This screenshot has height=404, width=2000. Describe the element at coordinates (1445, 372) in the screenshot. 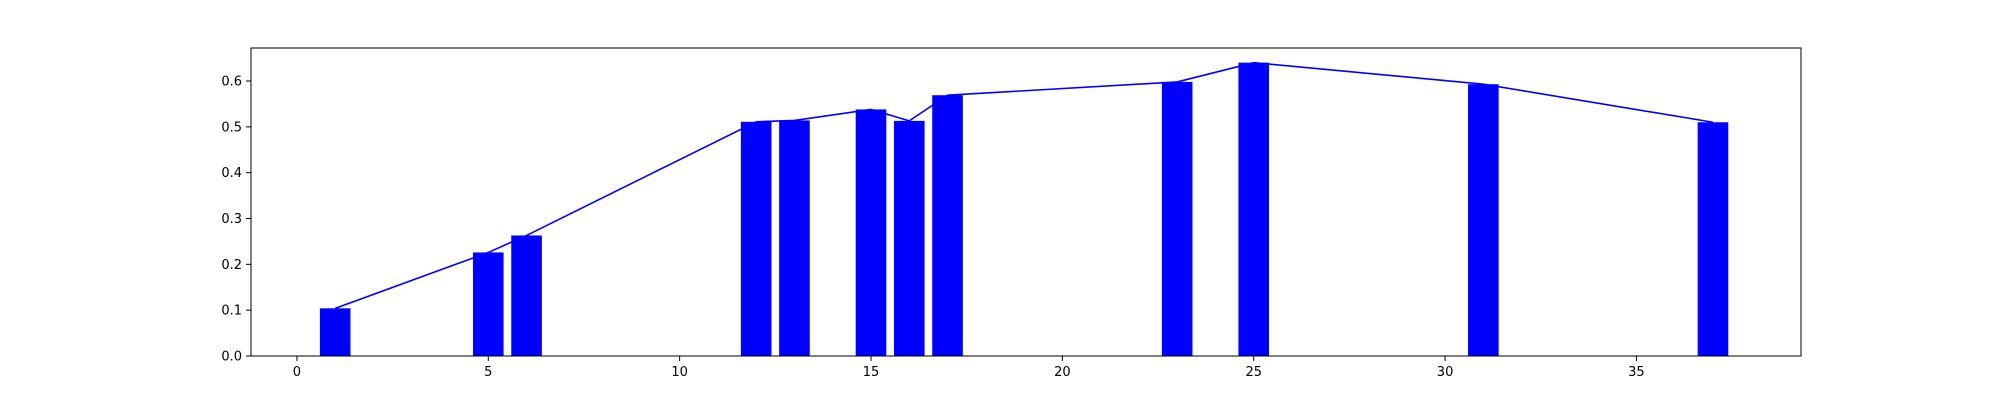

I see `x-tick-label-30: 30` at that location.